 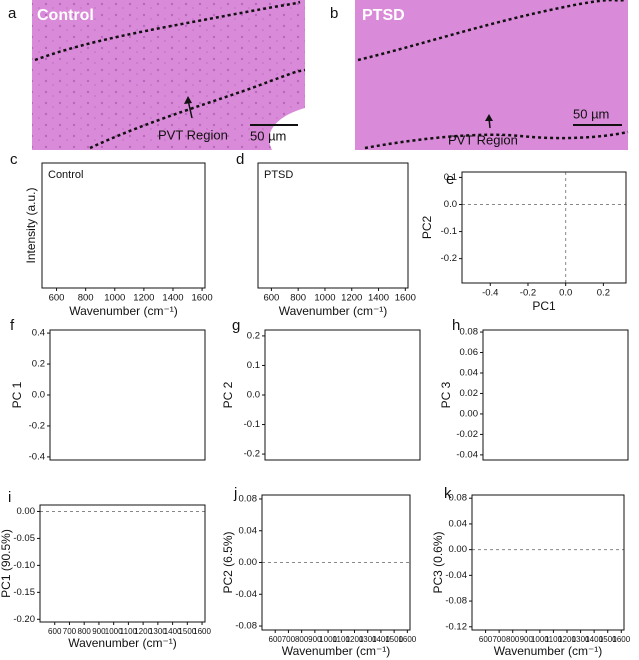 I want to click on y-tick-label: 0.02, so click(x=469, y=393).